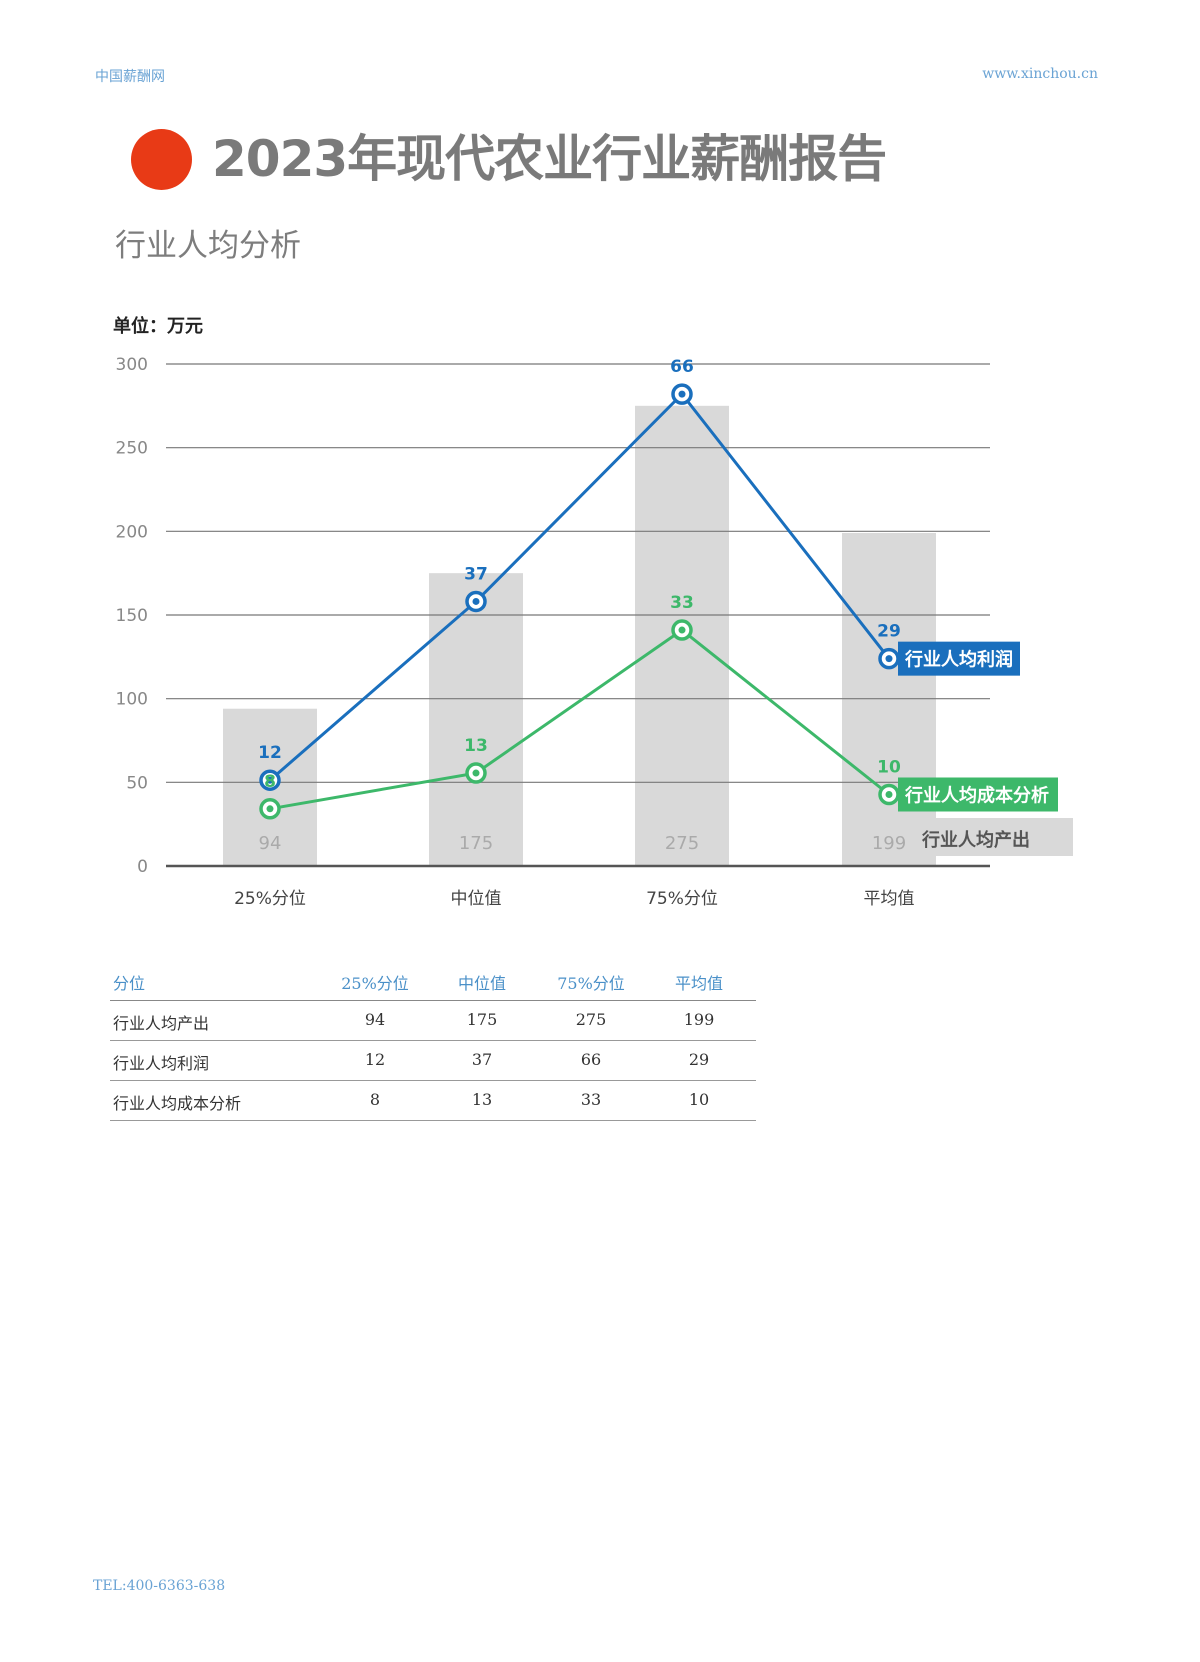 Image resolution: width=1200 pixels, height=1662 pixels. I want to click on title-dot-icon, so click(161, 159).